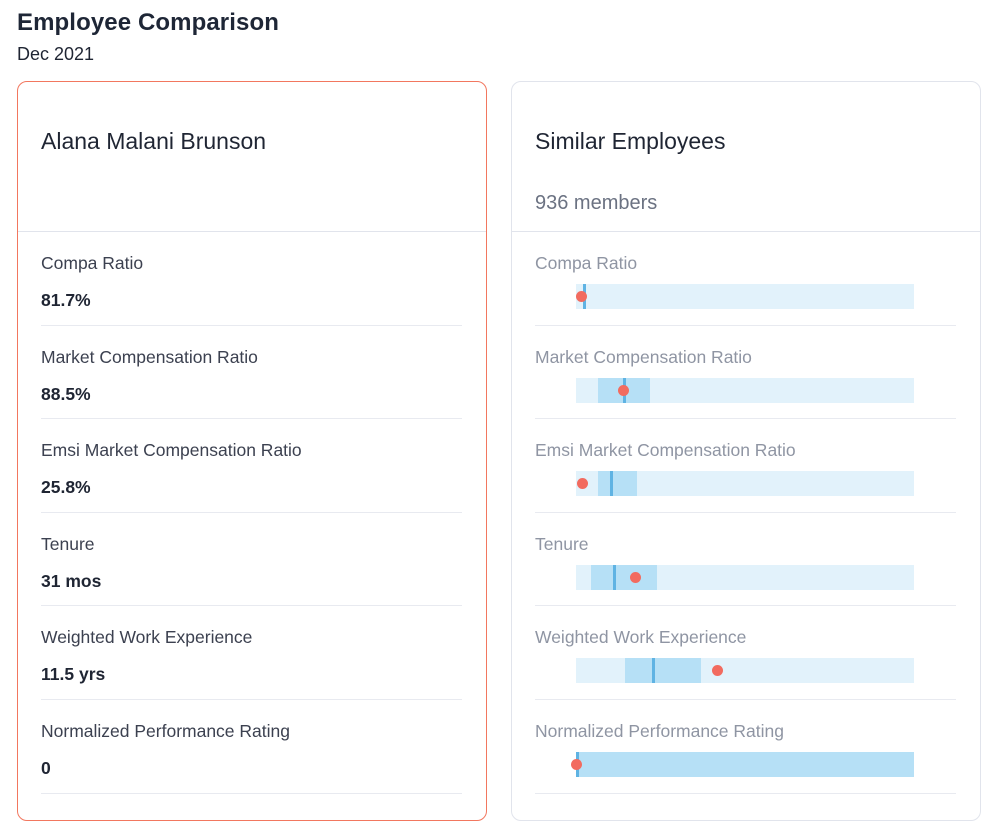 This screenshot has height=821, width=1000. I want to click on similar-metric-row: Market Compensation Ratio, so click(745, 373).